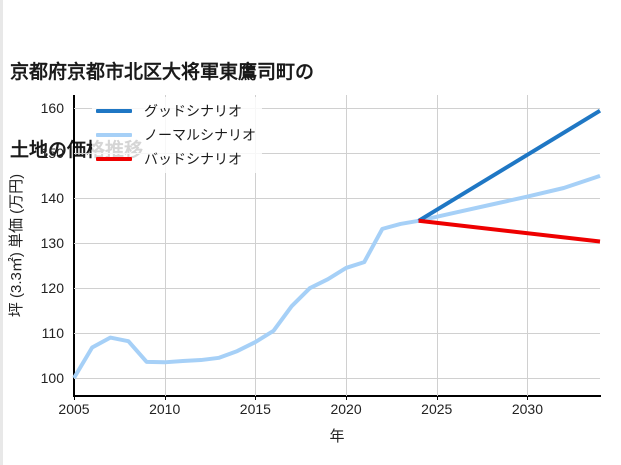 Image resolution: width=621 pixels, height=465 pixels. Describe the element at coordinates (337, 436) in the screenshot. I see `x-axis-title: 年` at that location.